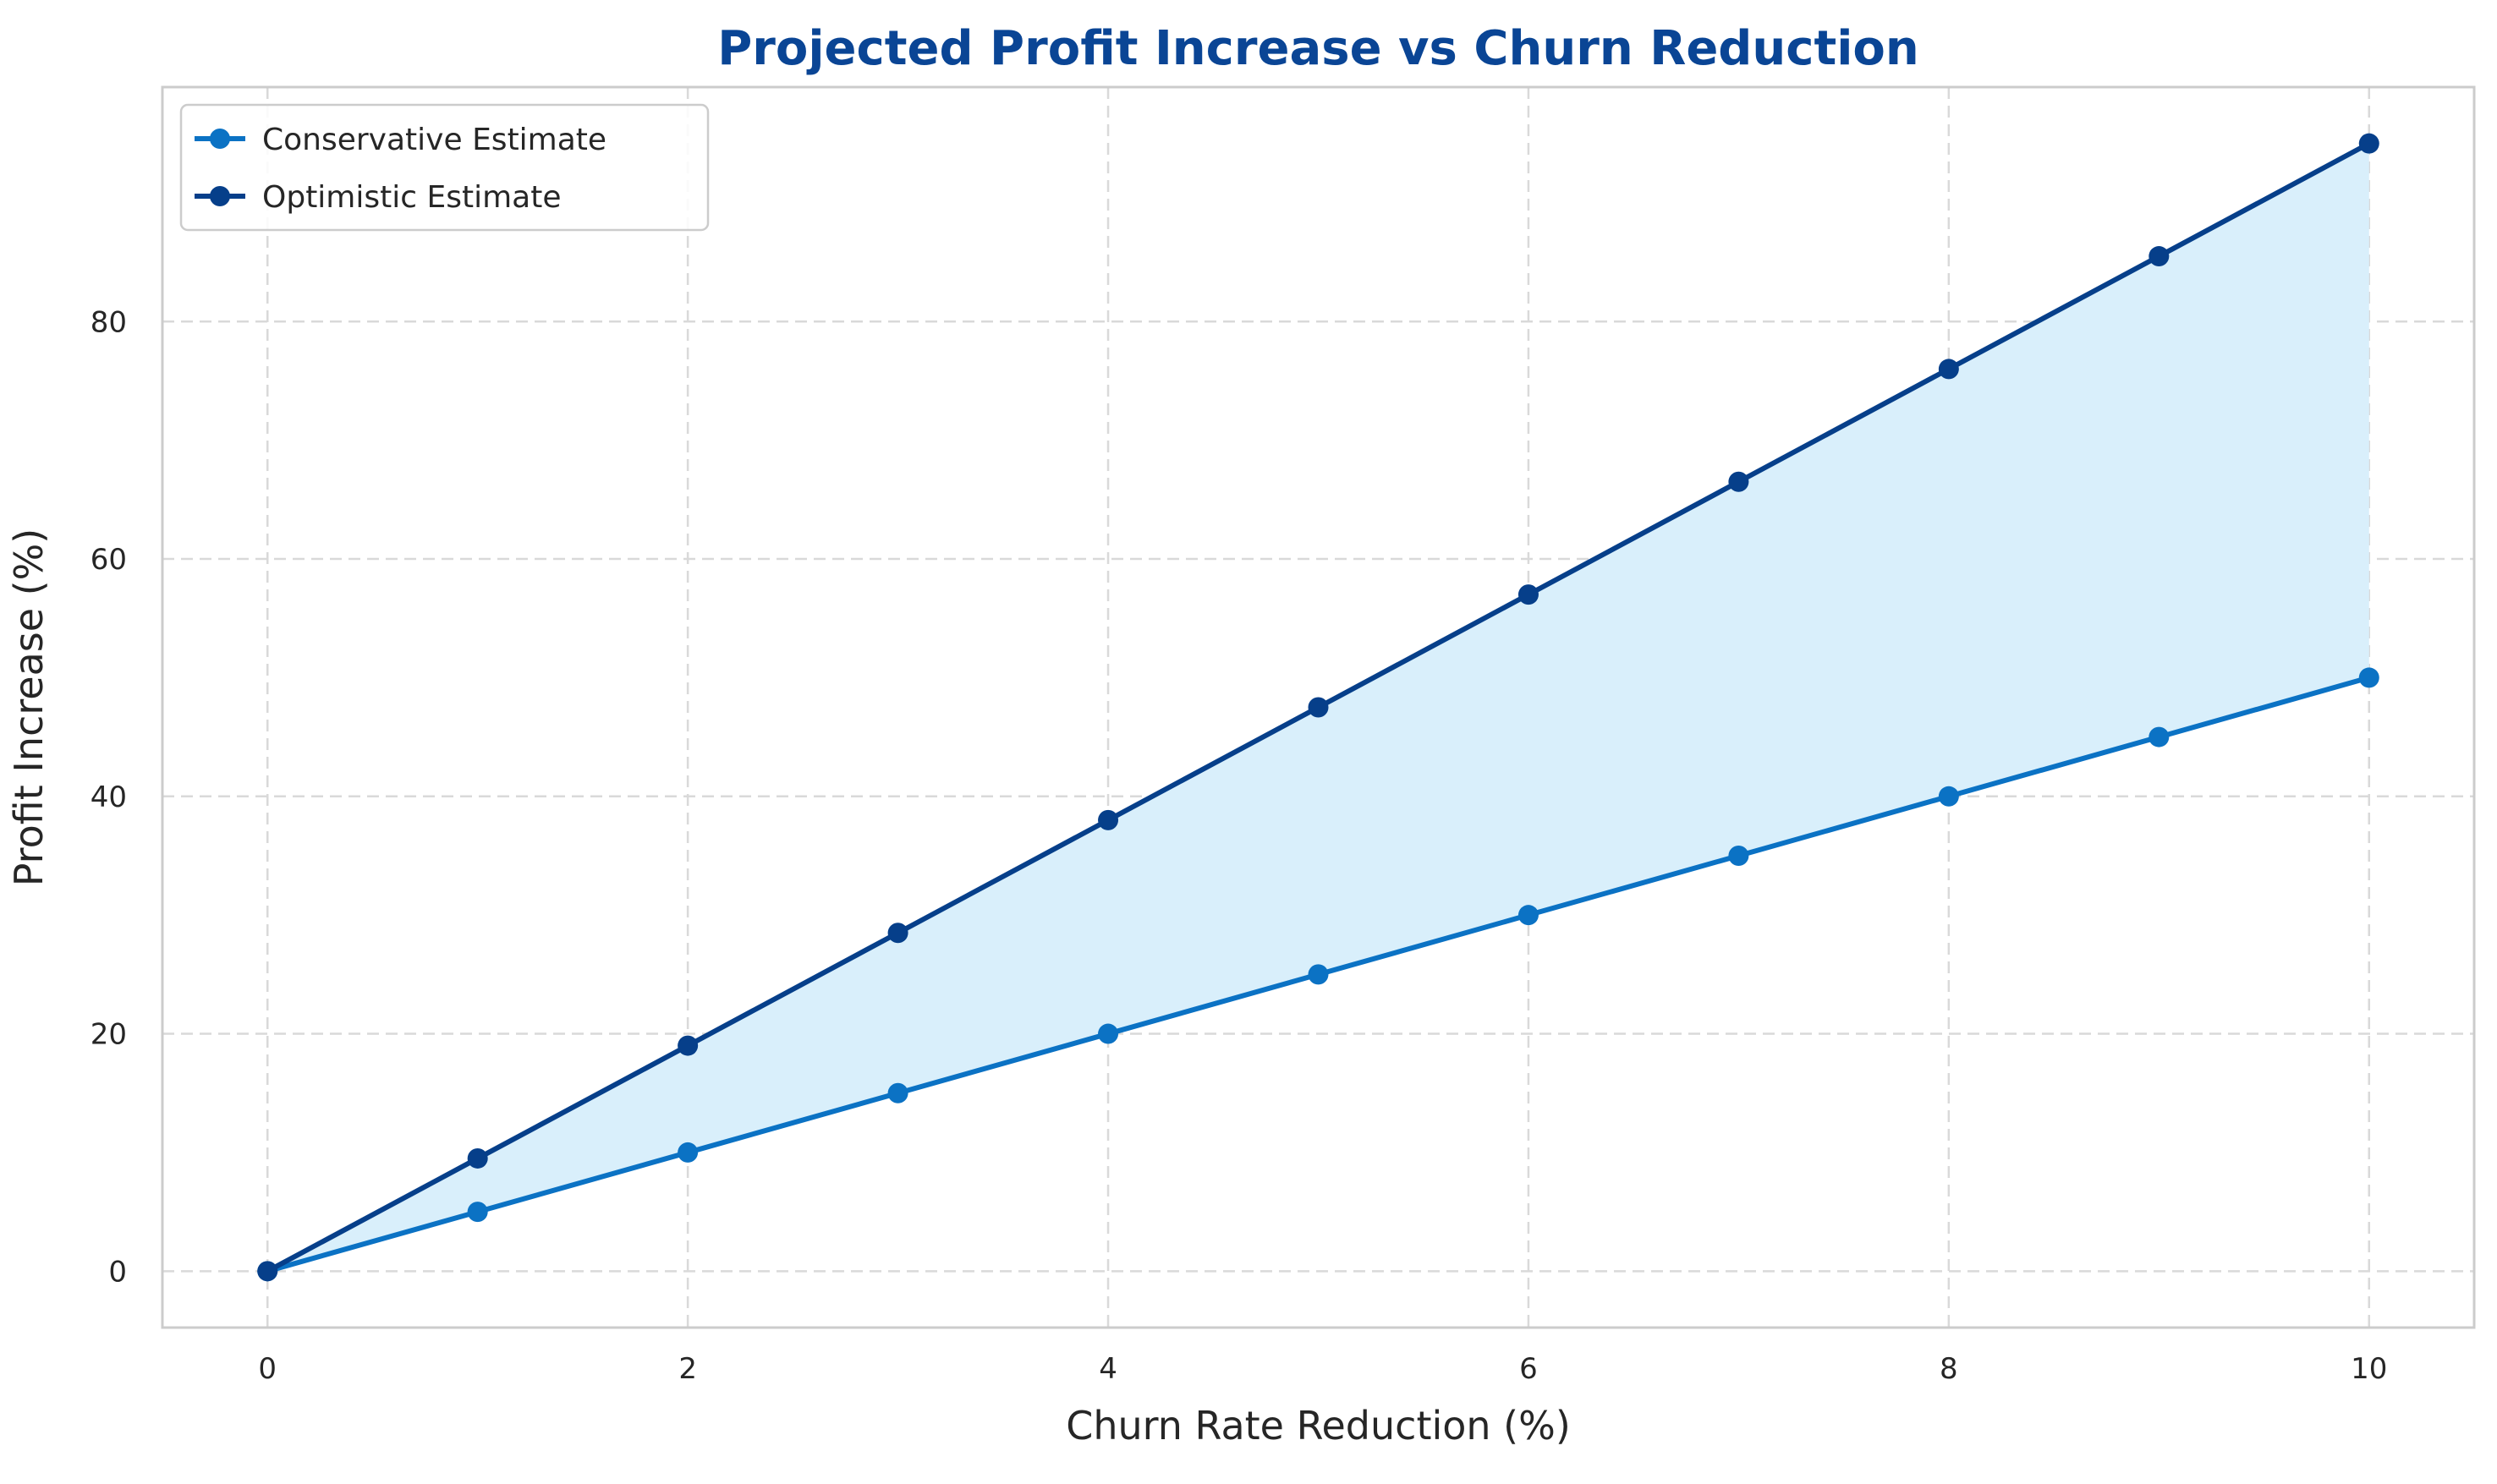 This screenshot has height=1484, width=2497. I want to click on x-tick-label: 10, so click(2369, 1369).